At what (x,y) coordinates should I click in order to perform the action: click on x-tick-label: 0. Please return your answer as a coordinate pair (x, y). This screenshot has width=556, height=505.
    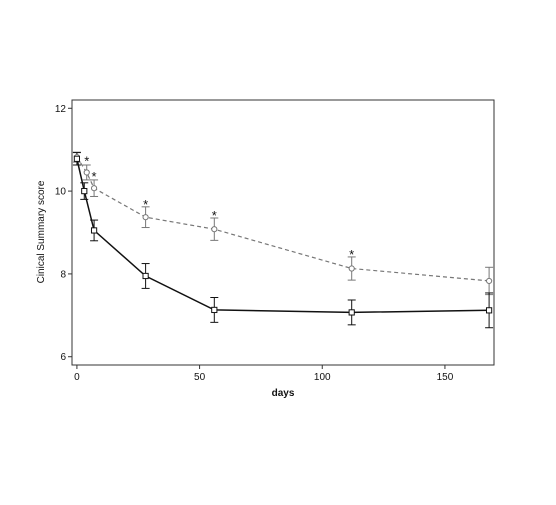
    Looking at the image, I should click on (77, 377).